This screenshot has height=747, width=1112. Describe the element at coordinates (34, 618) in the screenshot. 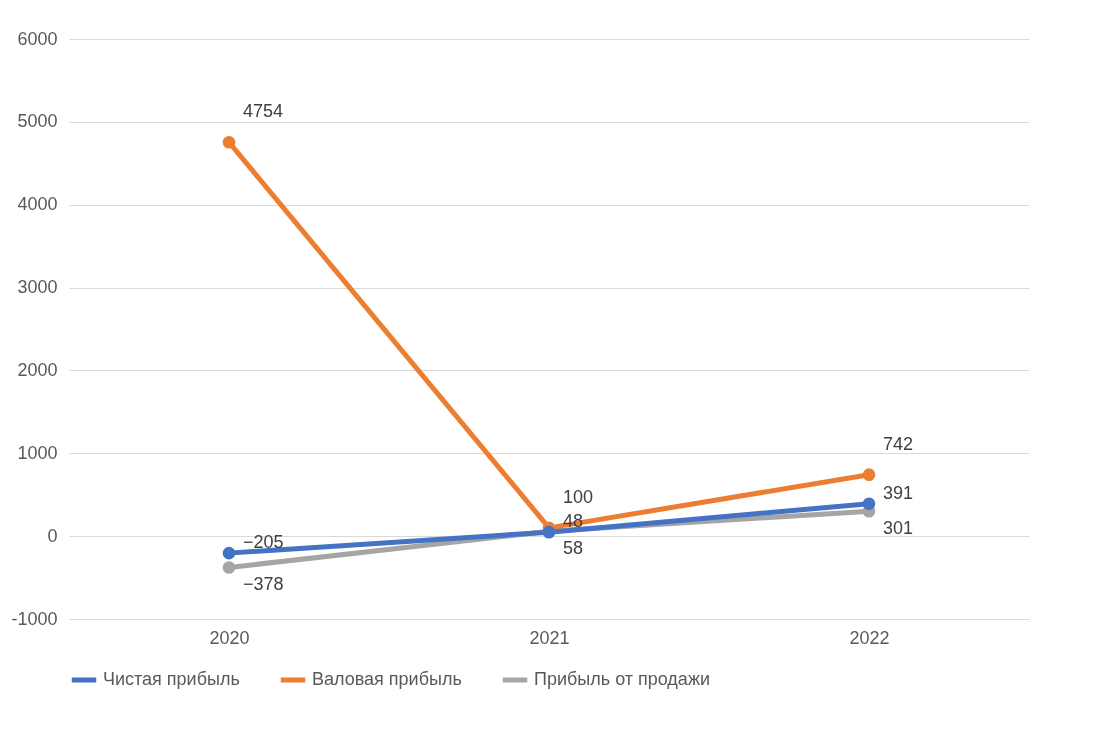

I see `y-tick-label: -1000` at that location.